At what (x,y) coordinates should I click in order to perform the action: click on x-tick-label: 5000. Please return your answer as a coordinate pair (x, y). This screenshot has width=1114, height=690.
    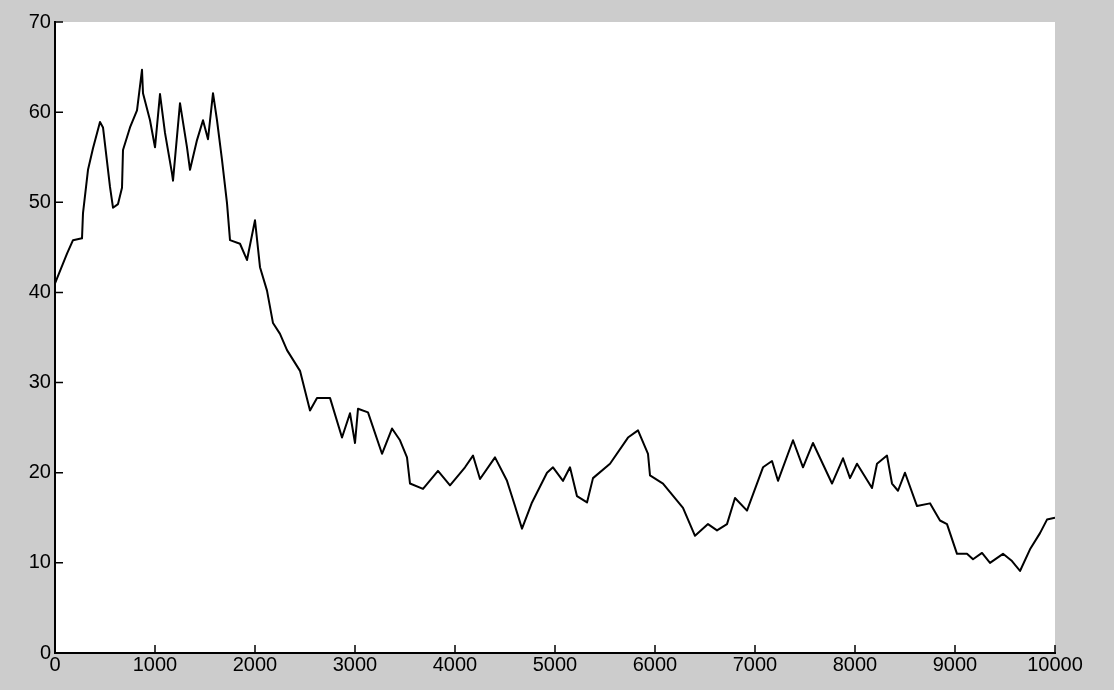
    Looking at the image, I should click on (555, 663).